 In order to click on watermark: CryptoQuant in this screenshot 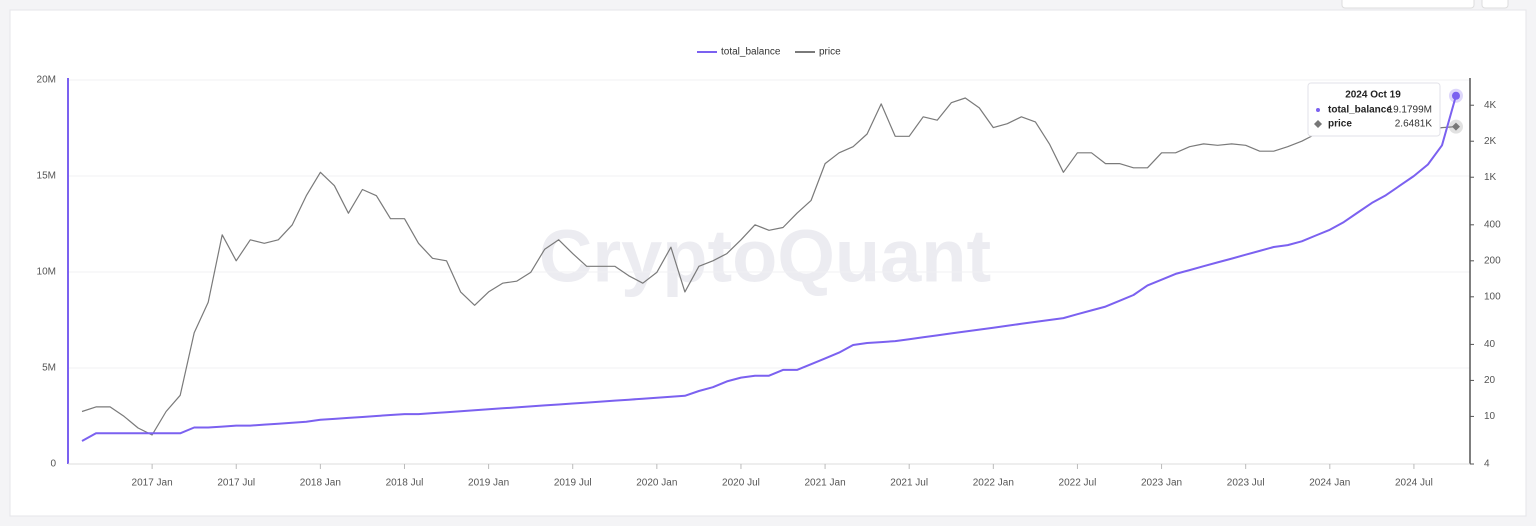, I will do `click(765, 256)`.